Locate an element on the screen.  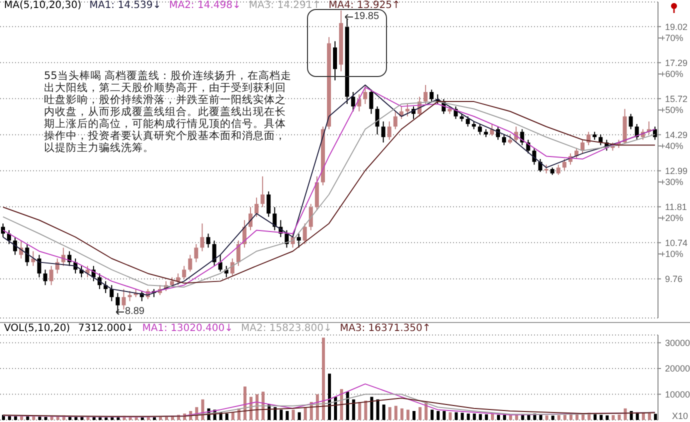
y-tick-label: 30000 is located at coordinates (677, 343).